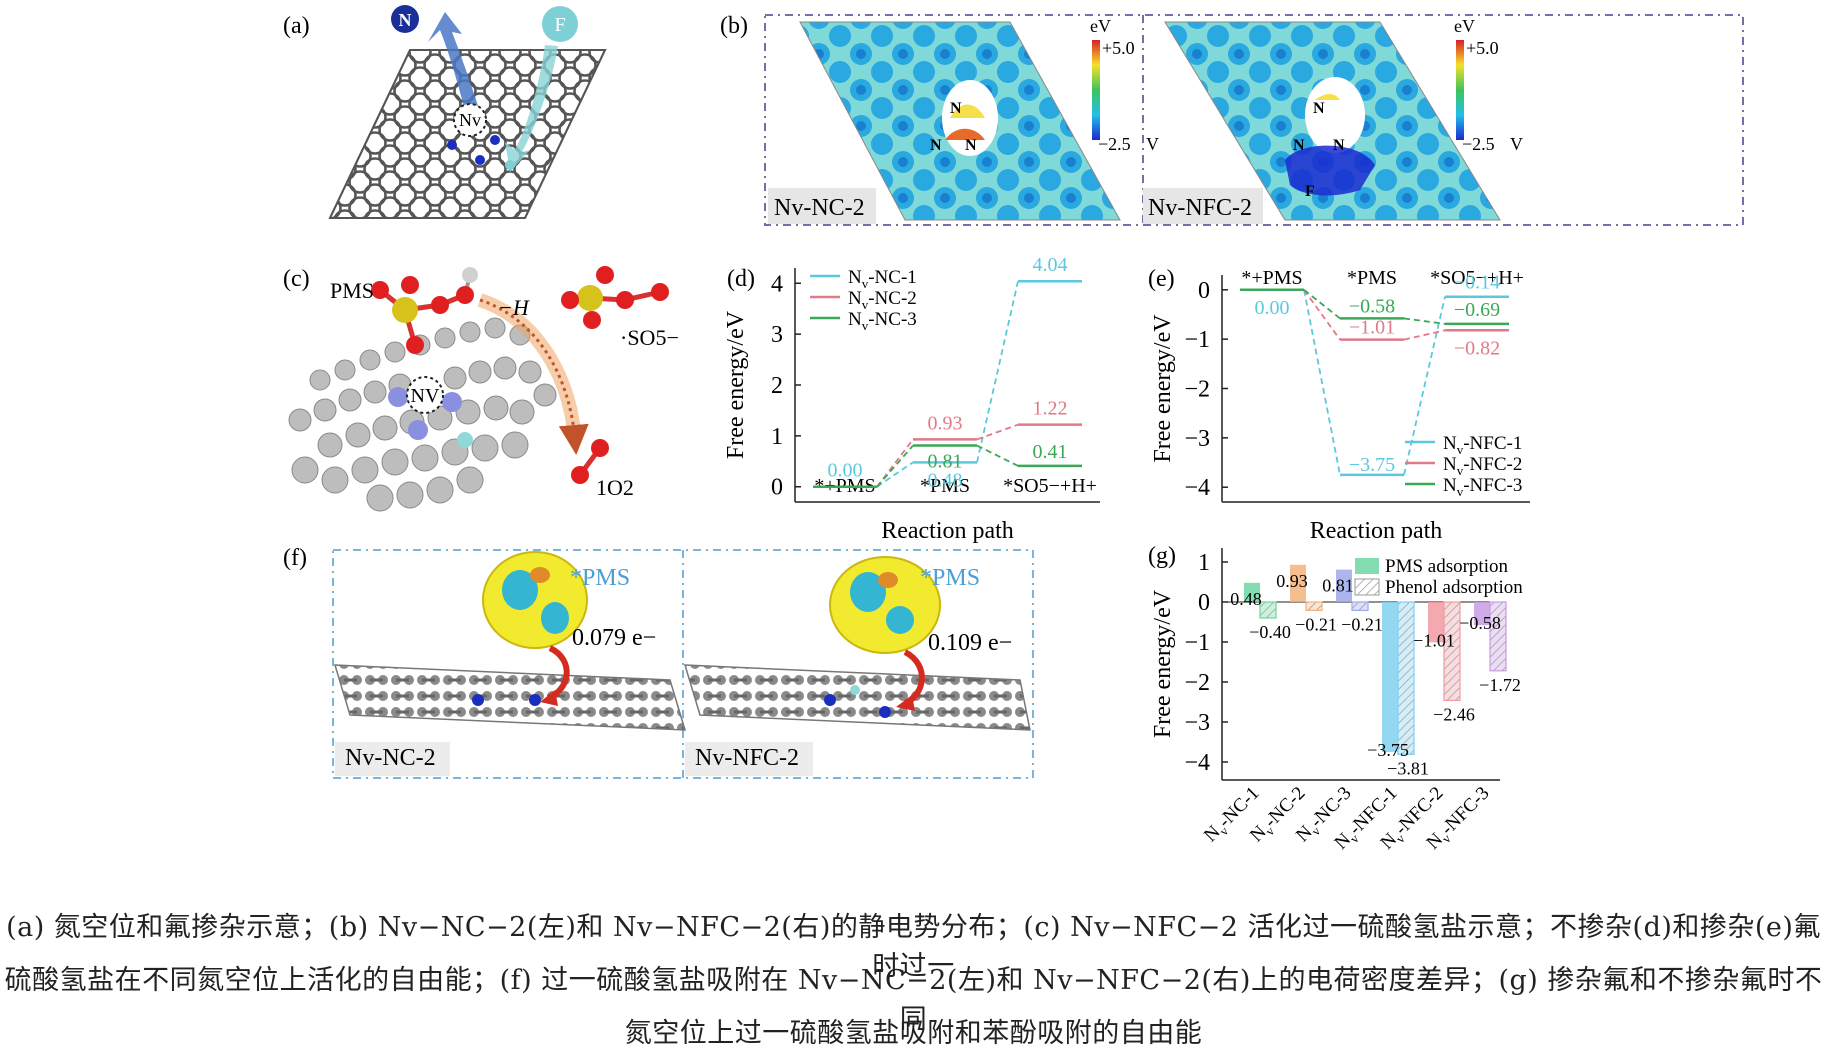  I want to click on colorbar-left-units: eV, so click(1100, 26).